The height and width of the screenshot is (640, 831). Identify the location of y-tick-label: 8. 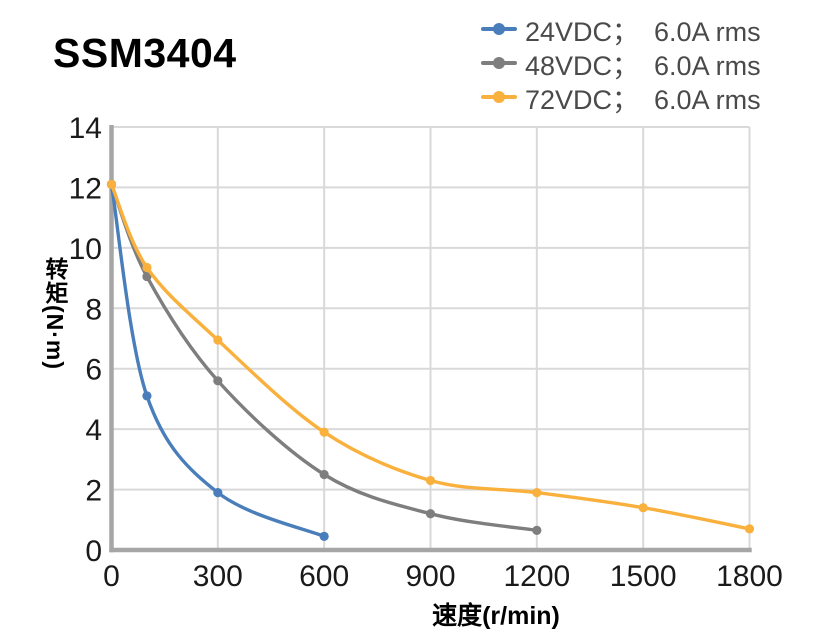
(93, 309).